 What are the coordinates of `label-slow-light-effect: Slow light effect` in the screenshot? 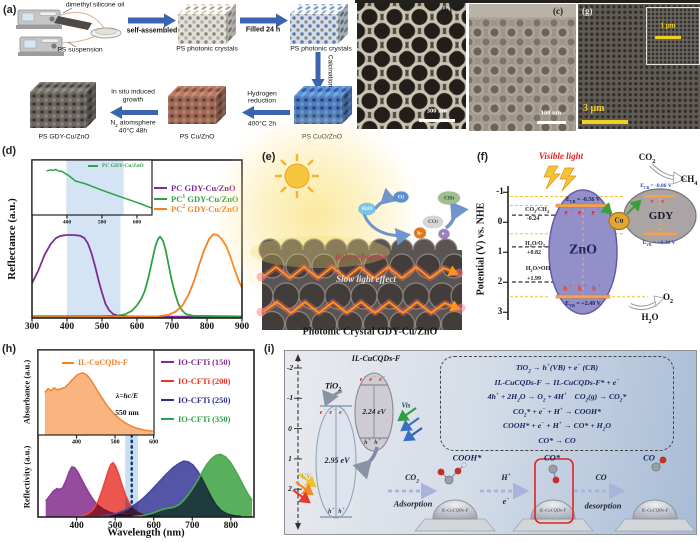 It's located at (366, 279).